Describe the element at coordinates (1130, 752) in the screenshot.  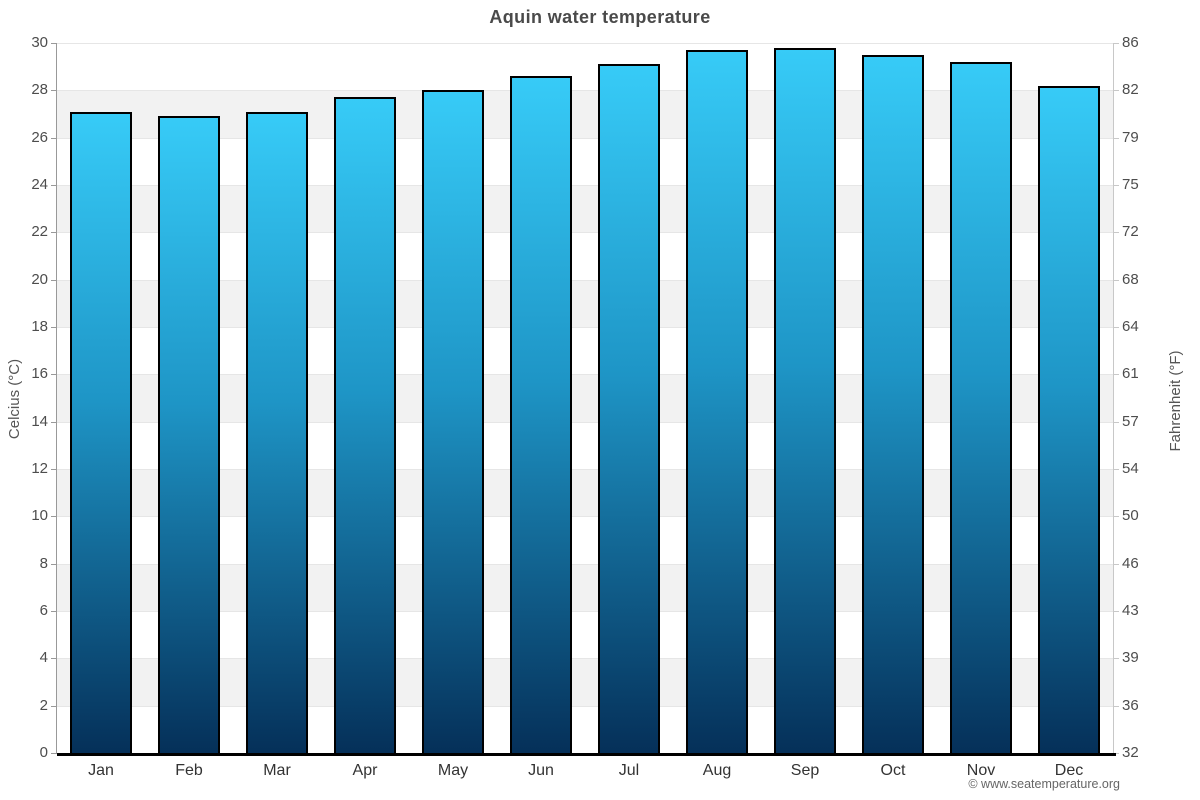
I see `fahrenheit-tick-label: 32` at that location.